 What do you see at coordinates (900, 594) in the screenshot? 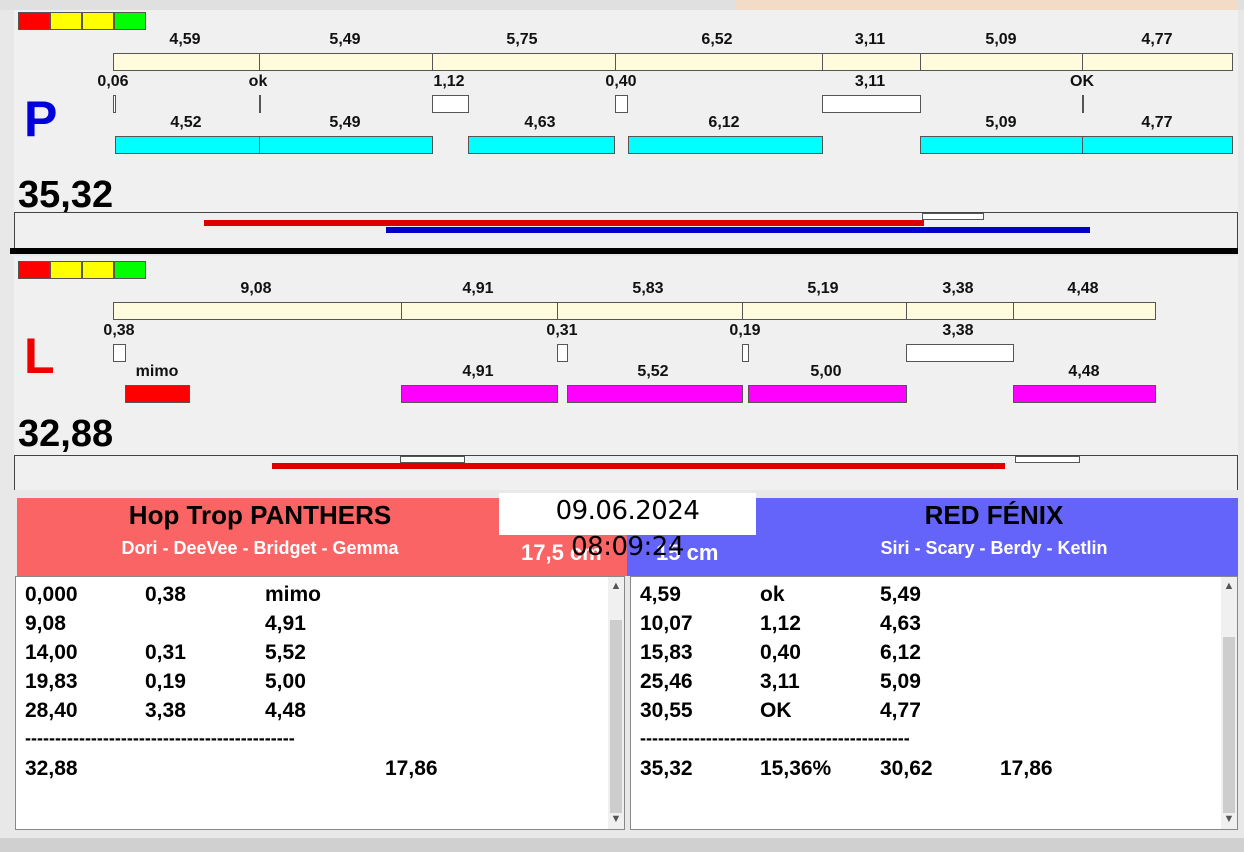
I see `list-right-row-1-col-3: 5,49` at bounding box center [900, 594].